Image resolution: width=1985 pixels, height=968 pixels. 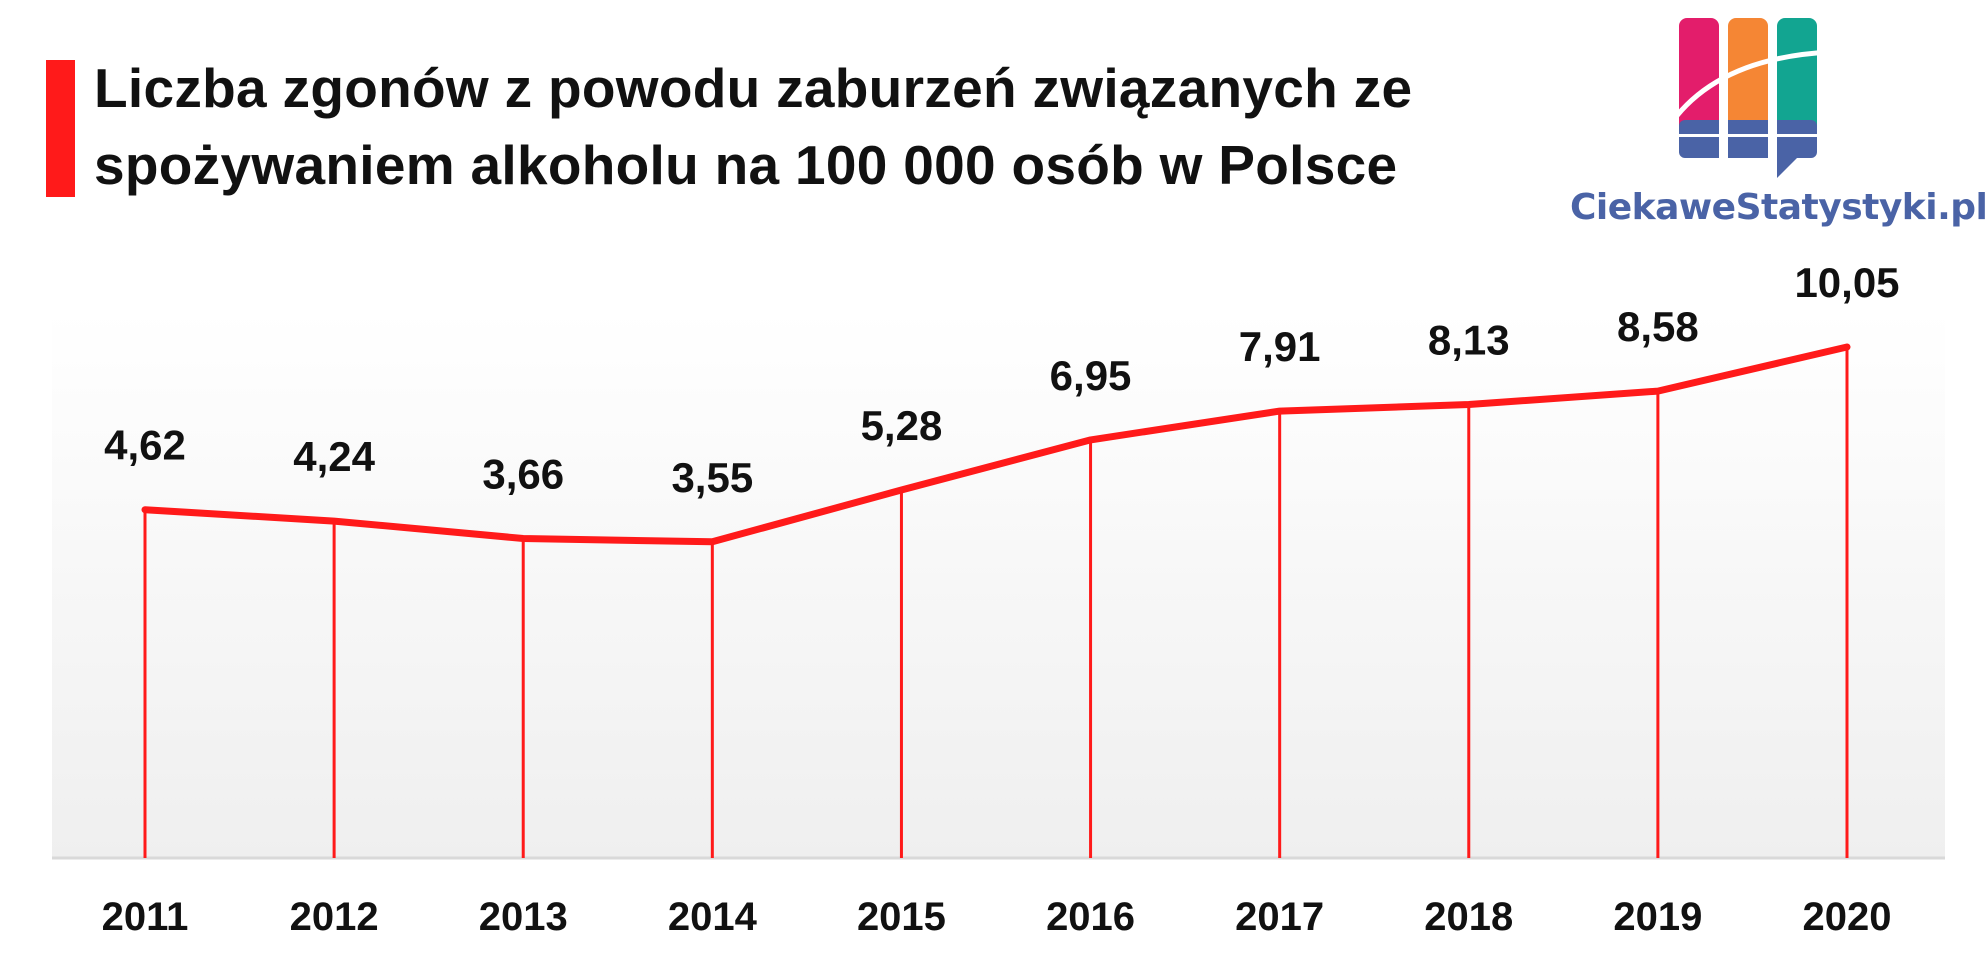 I want to click on value-label-2016: 6,95, so click(x=1091, y=375).